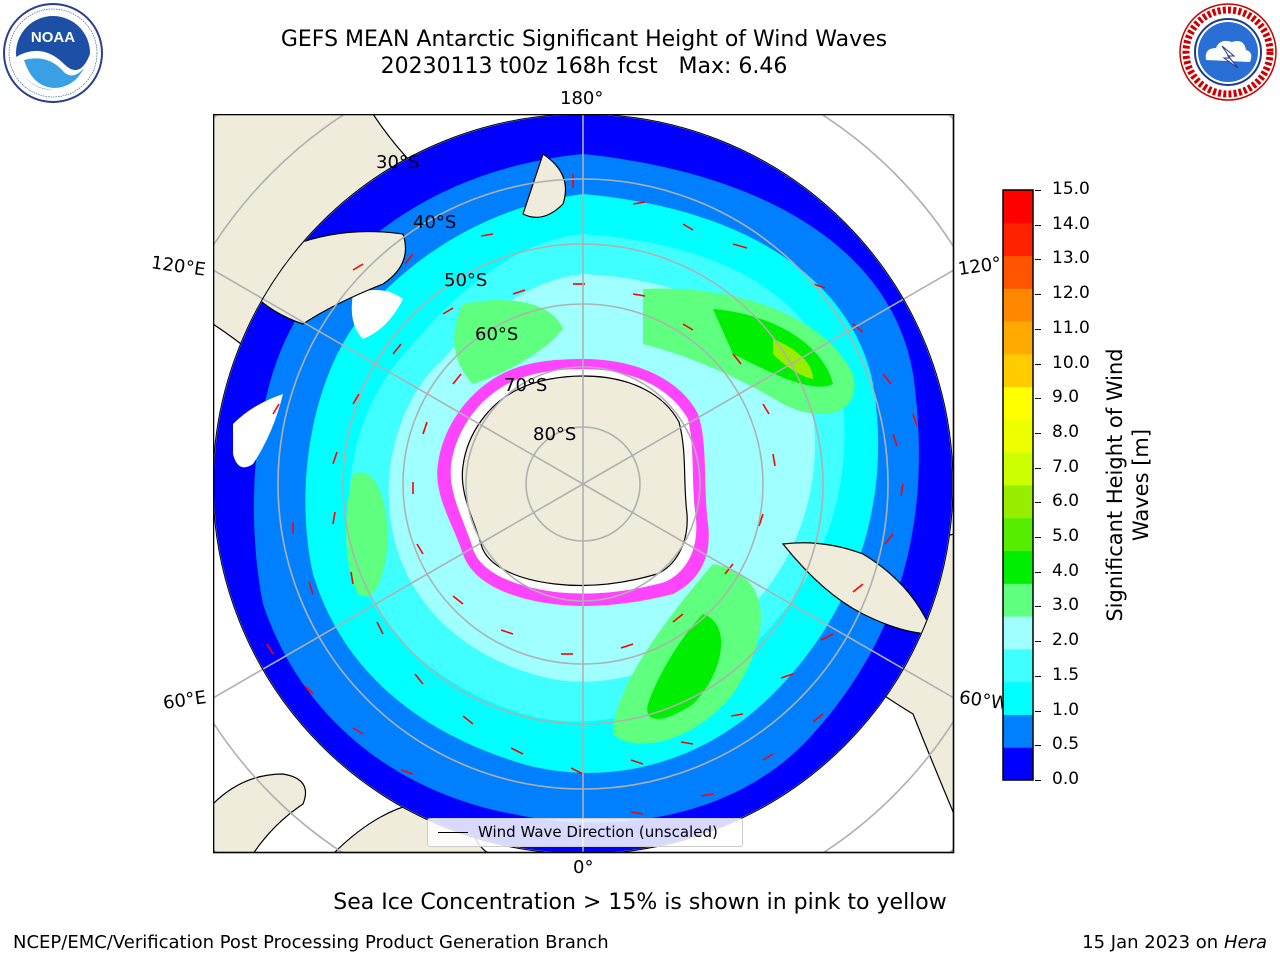 This screenshot has width=1280, height=960. Describe the element at coordinates (1228, 52) in the screenshot. I see `nws-logo` at that location.